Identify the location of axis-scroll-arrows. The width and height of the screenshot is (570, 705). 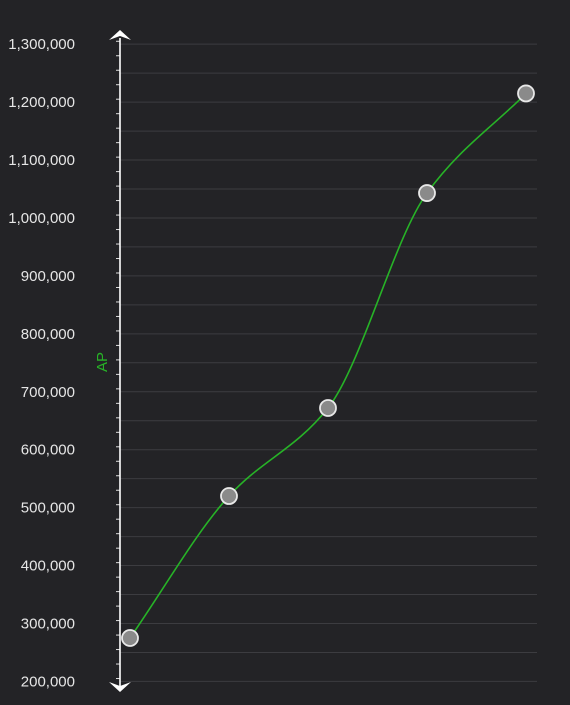
(120, 361).